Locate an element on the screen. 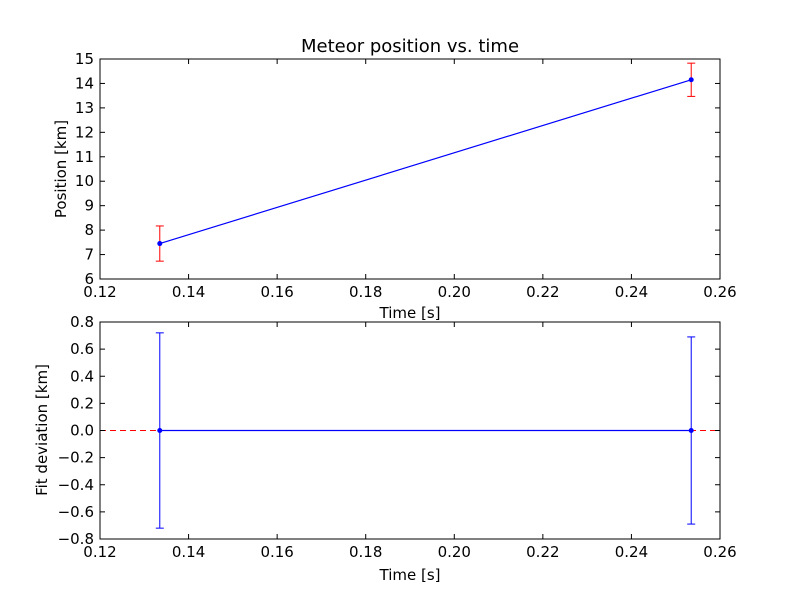  y-tick-label: 11 is located at coordinates (84, 157).